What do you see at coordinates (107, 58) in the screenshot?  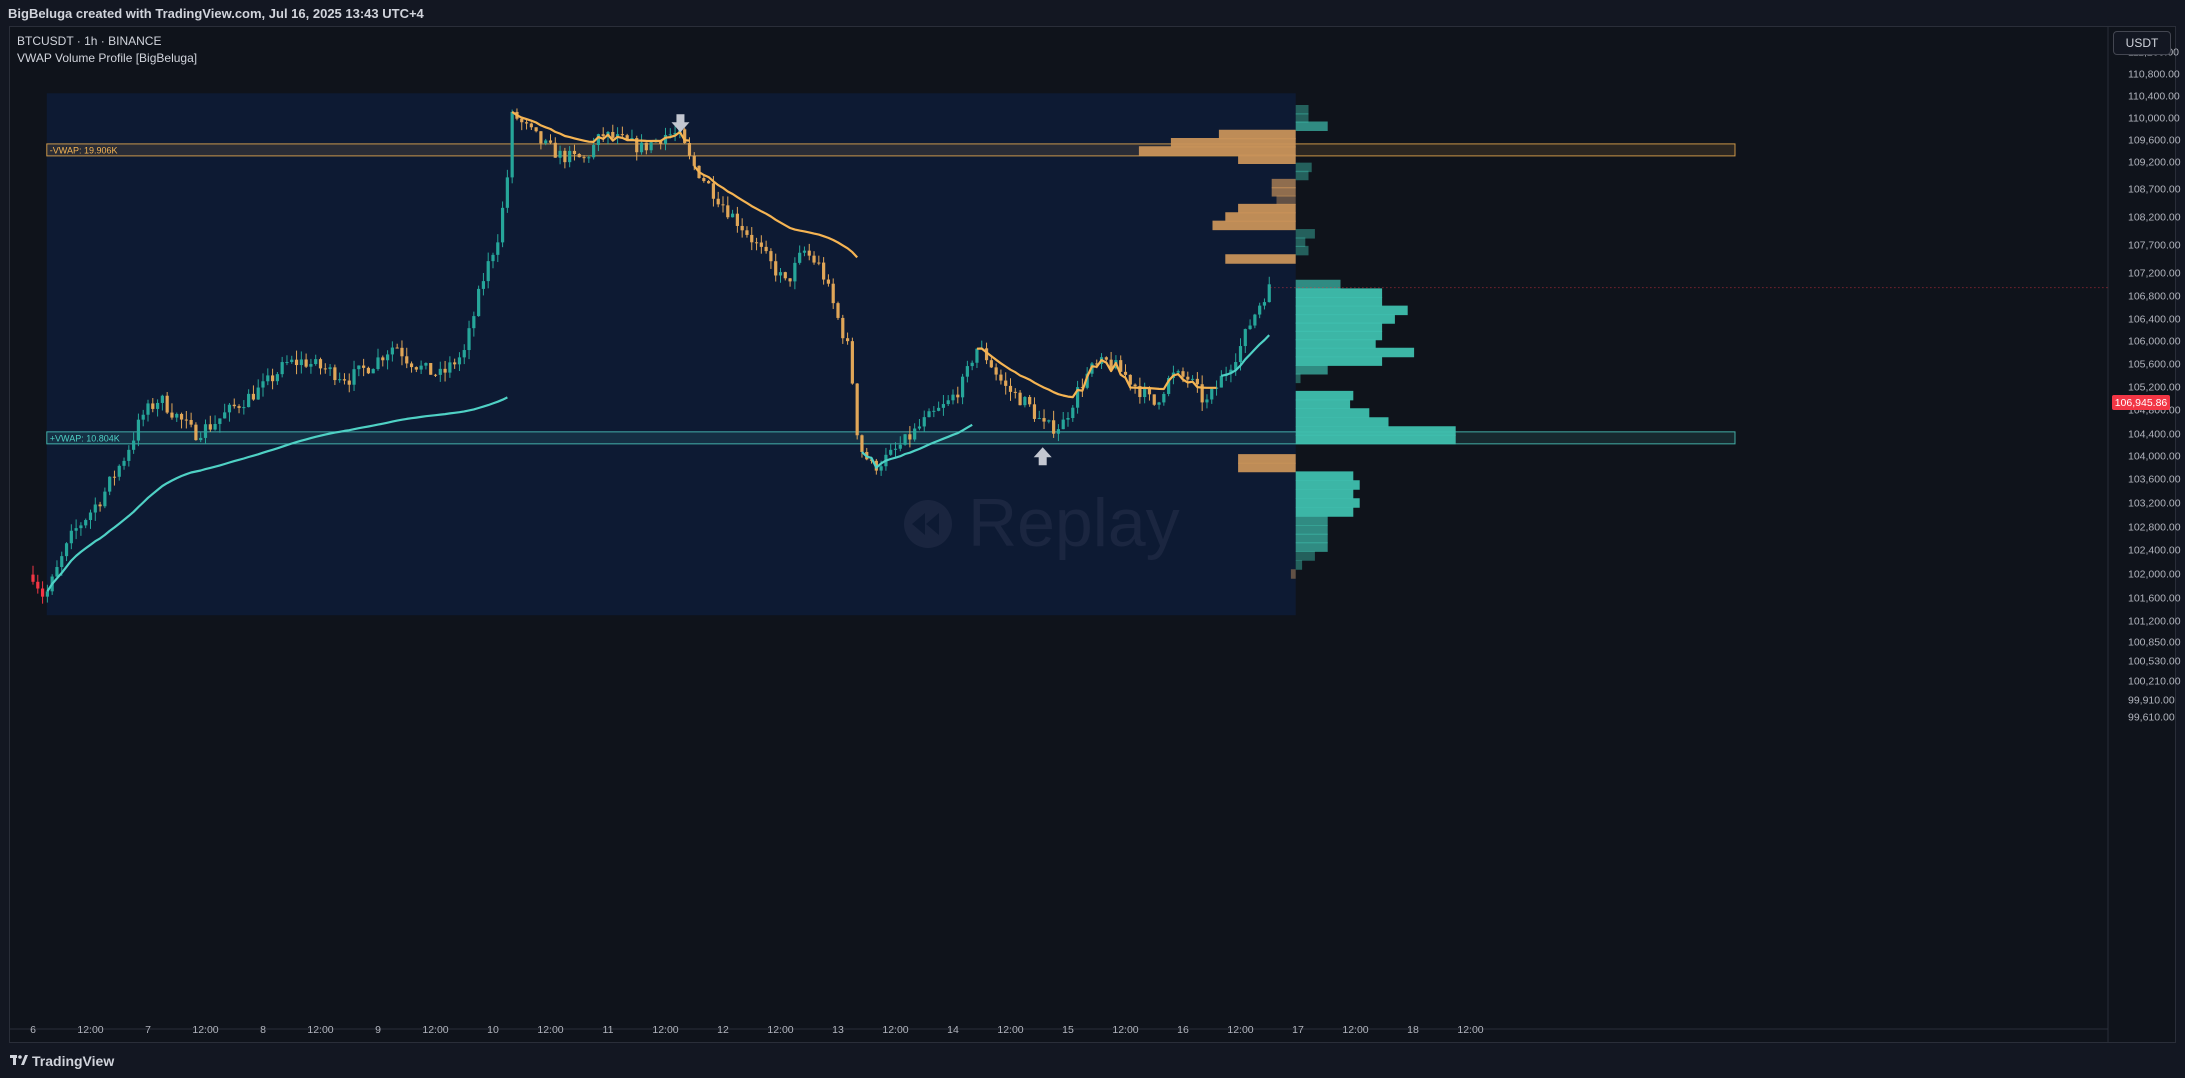 I see `indicator-line: VWAP Volume Profile [BigBeluga]` at bounding box center [107, 58].